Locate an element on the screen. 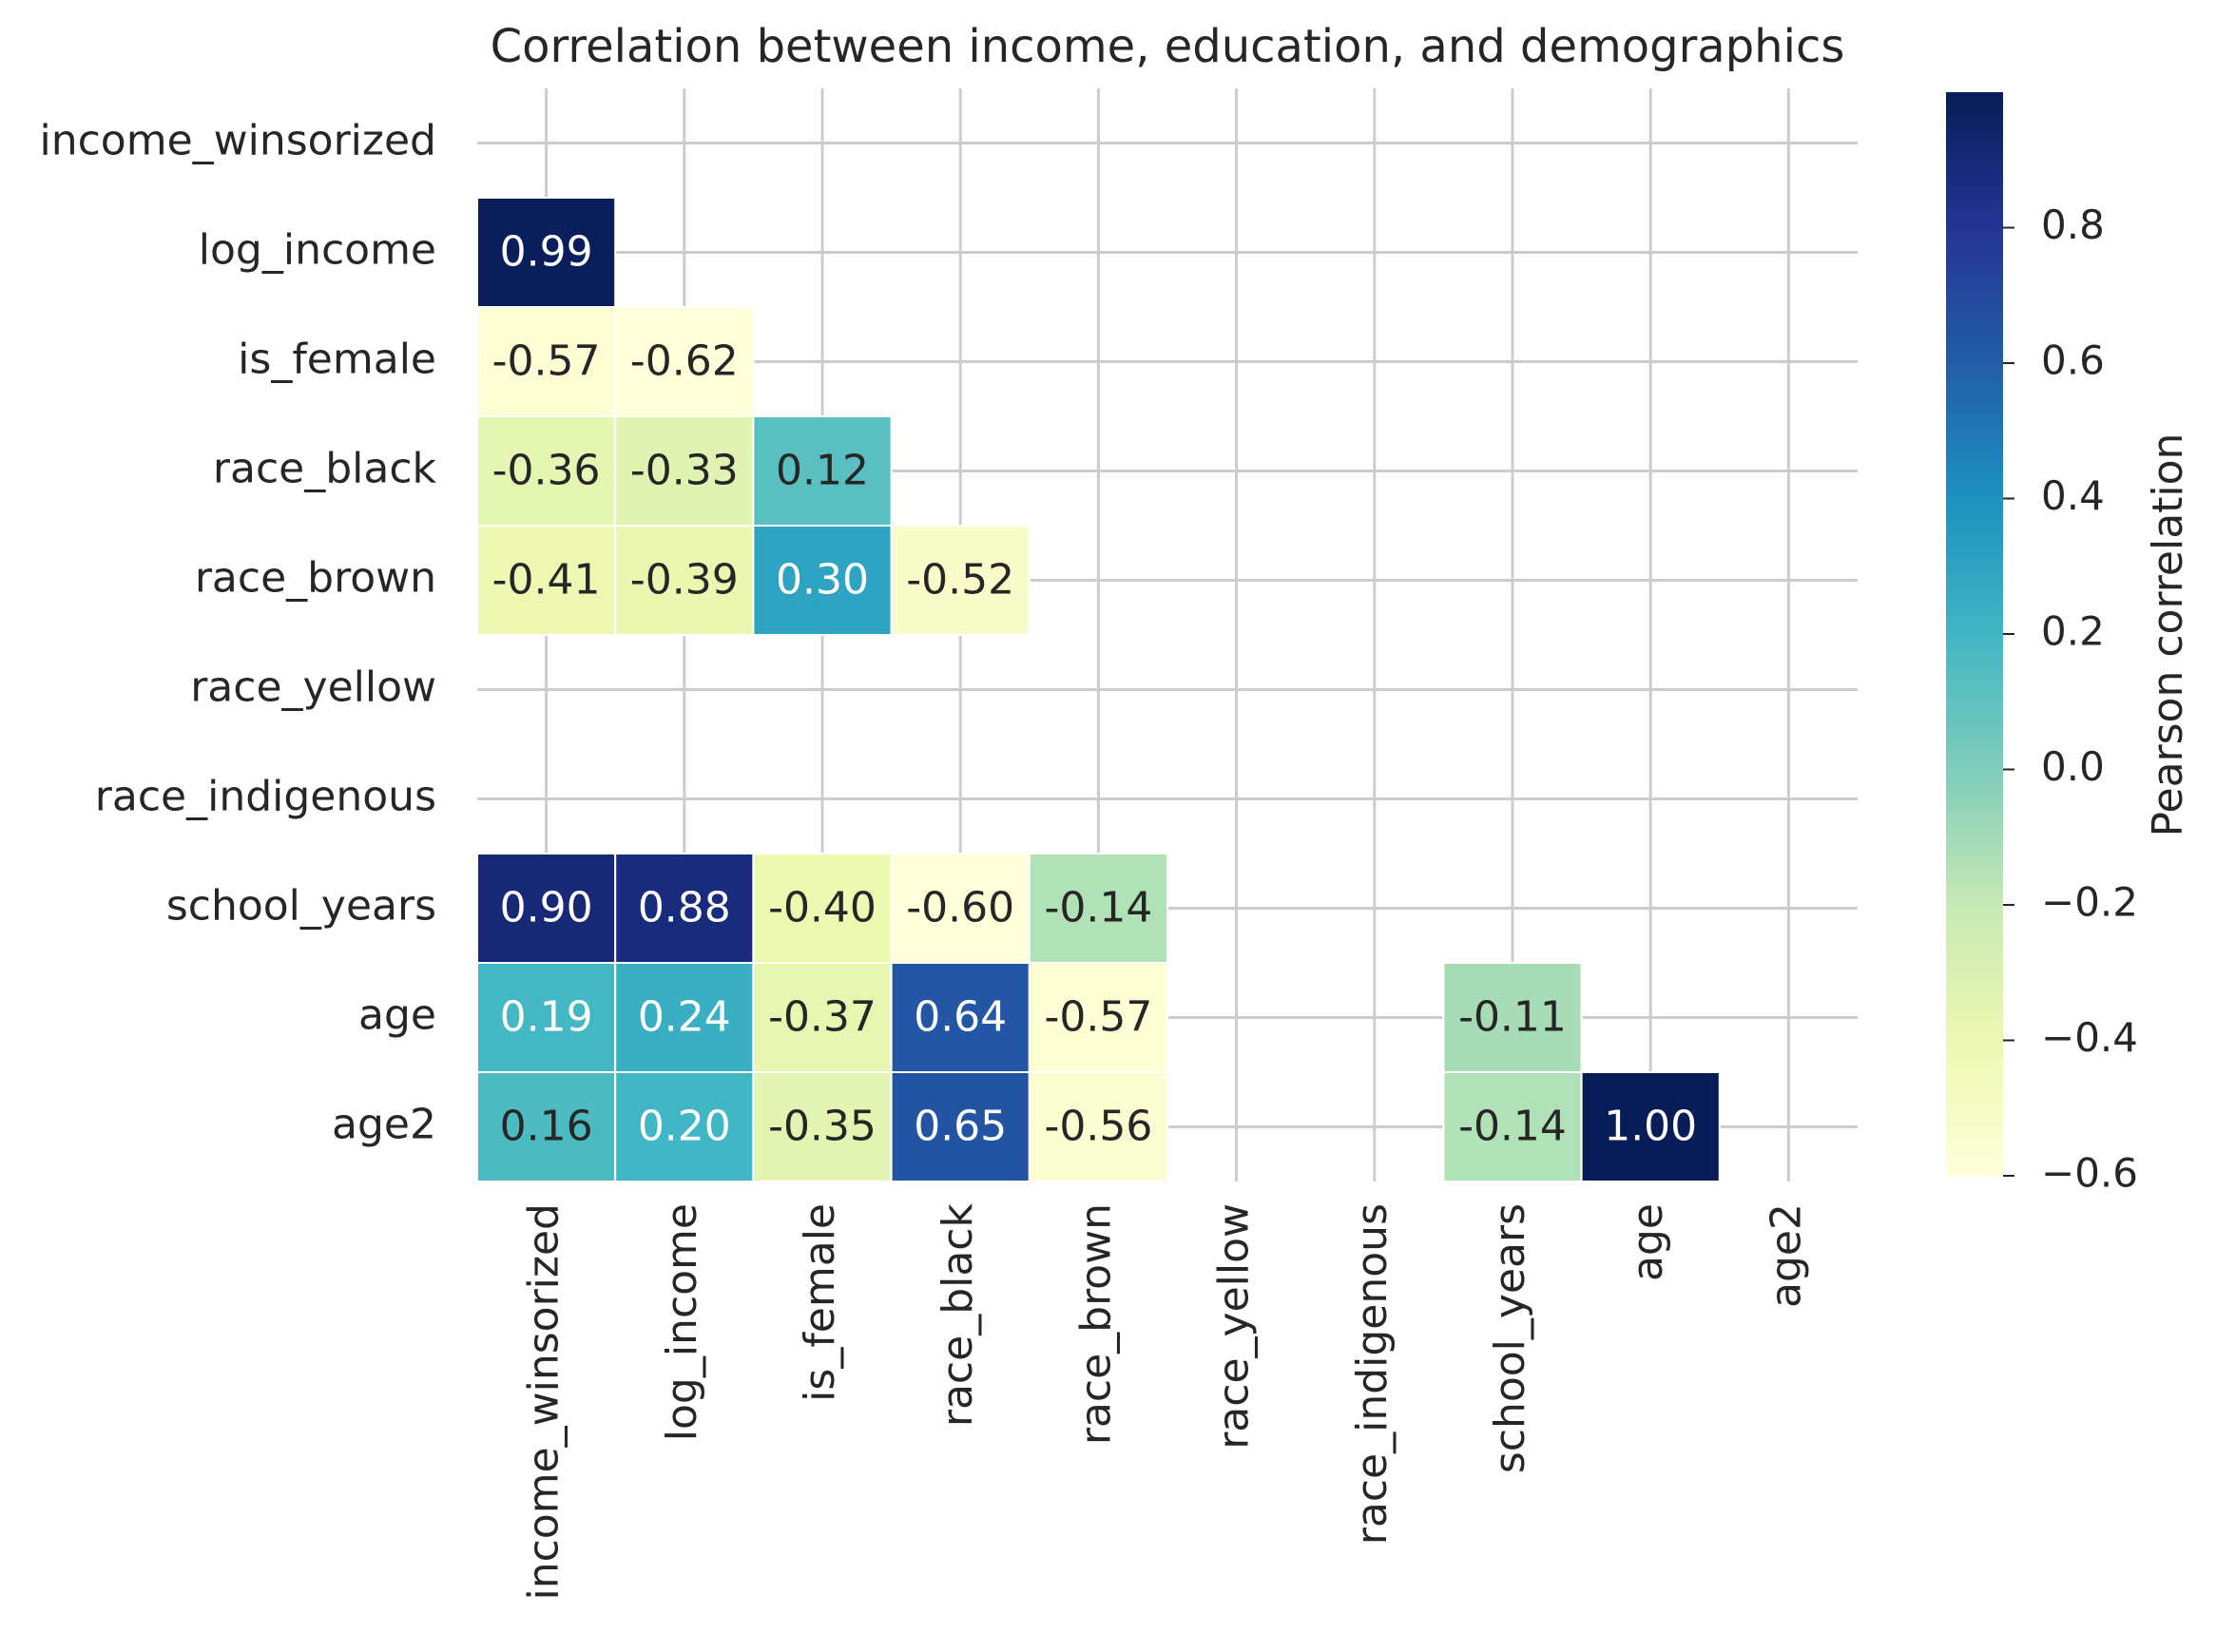 This screenshot has height=1652, width=2216. cell-label: 0.24 is located at coordinates (685, 1017).